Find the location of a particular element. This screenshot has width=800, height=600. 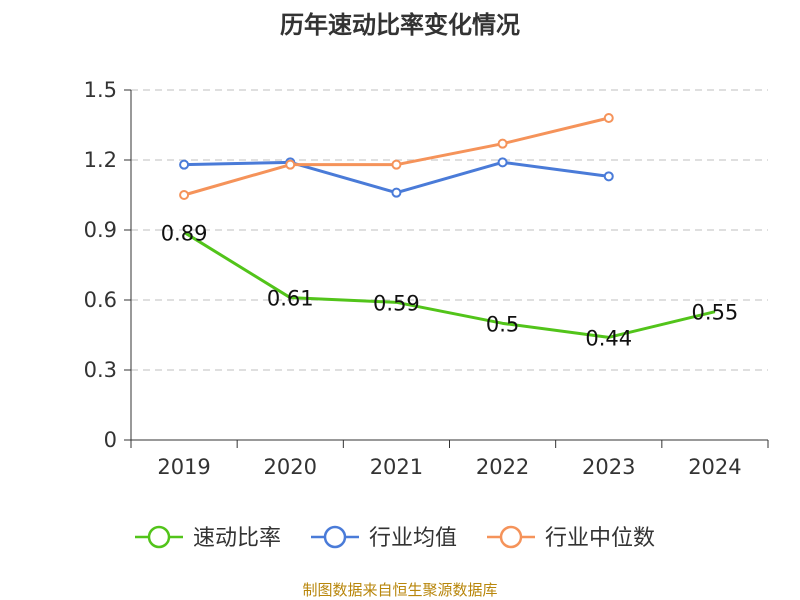

legend-item-0: 速动比率 is located at coordinates (208, 538).